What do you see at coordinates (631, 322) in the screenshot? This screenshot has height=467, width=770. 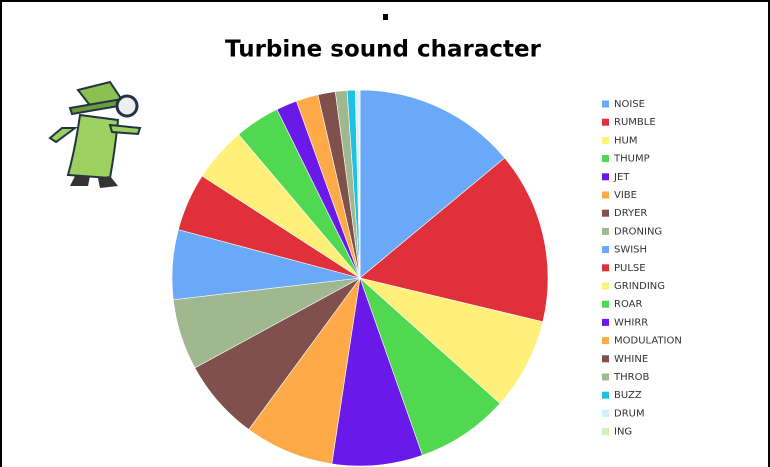 I see `legend-label: WHIRR` at bounding box center [631, 322].